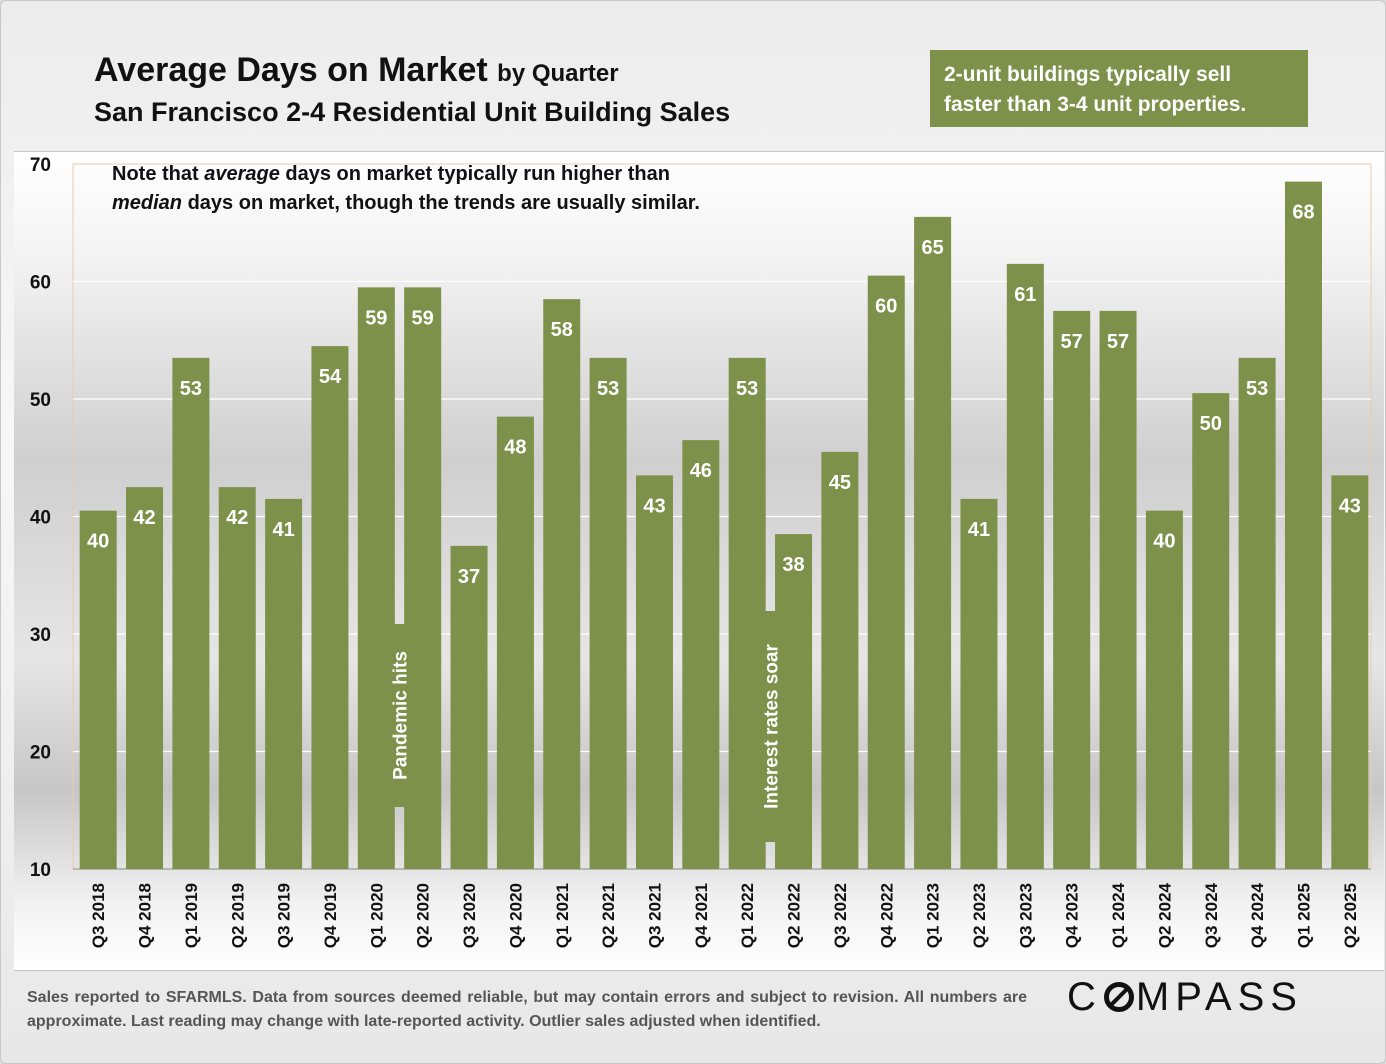 The image size is (1386, 1064). Describe the element at coordinates (1350, 915) in the screenshot. I see `x-tick-label: Q2 2025` at that location.